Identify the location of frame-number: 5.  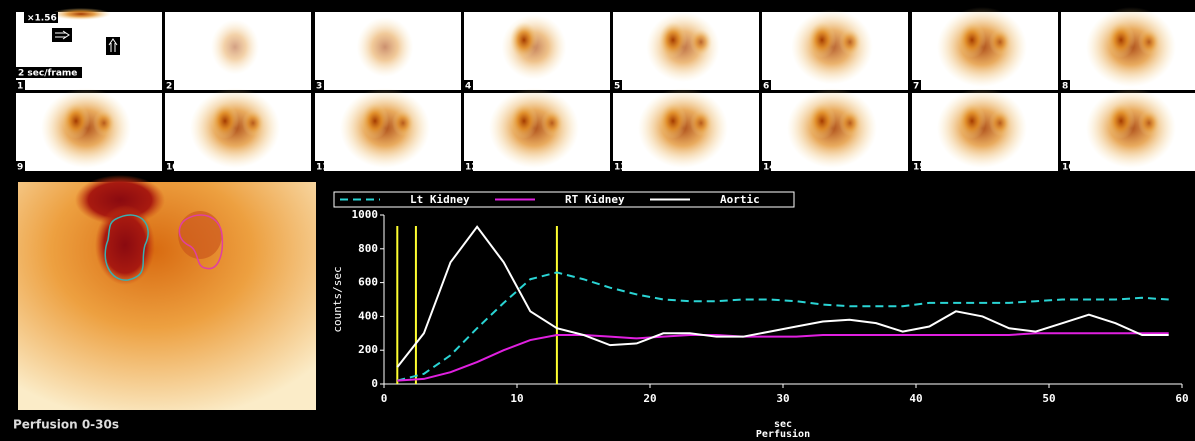
(617, 87).